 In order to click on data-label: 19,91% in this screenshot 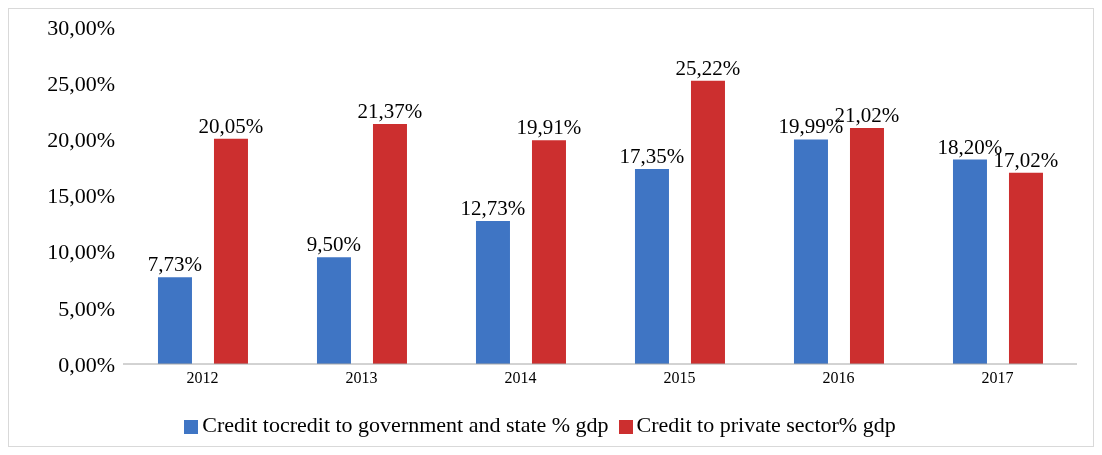, I will do `click(549, 127)`.